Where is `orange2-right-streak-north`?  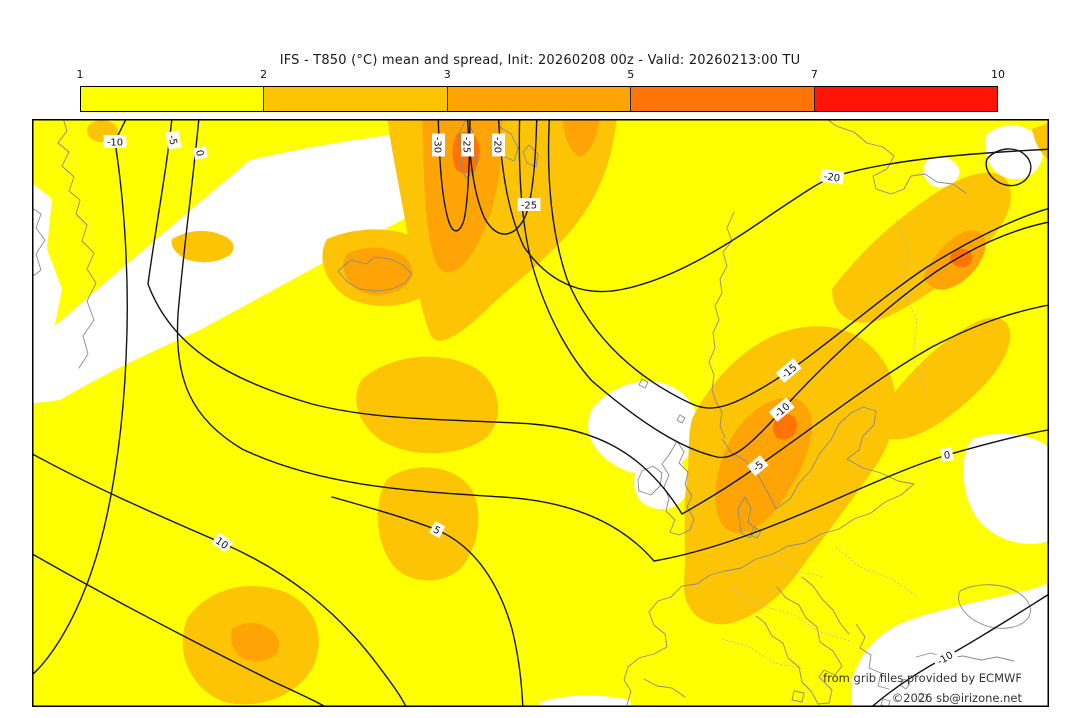 orange2-right-streak-north is located at coordinates (921, 247).